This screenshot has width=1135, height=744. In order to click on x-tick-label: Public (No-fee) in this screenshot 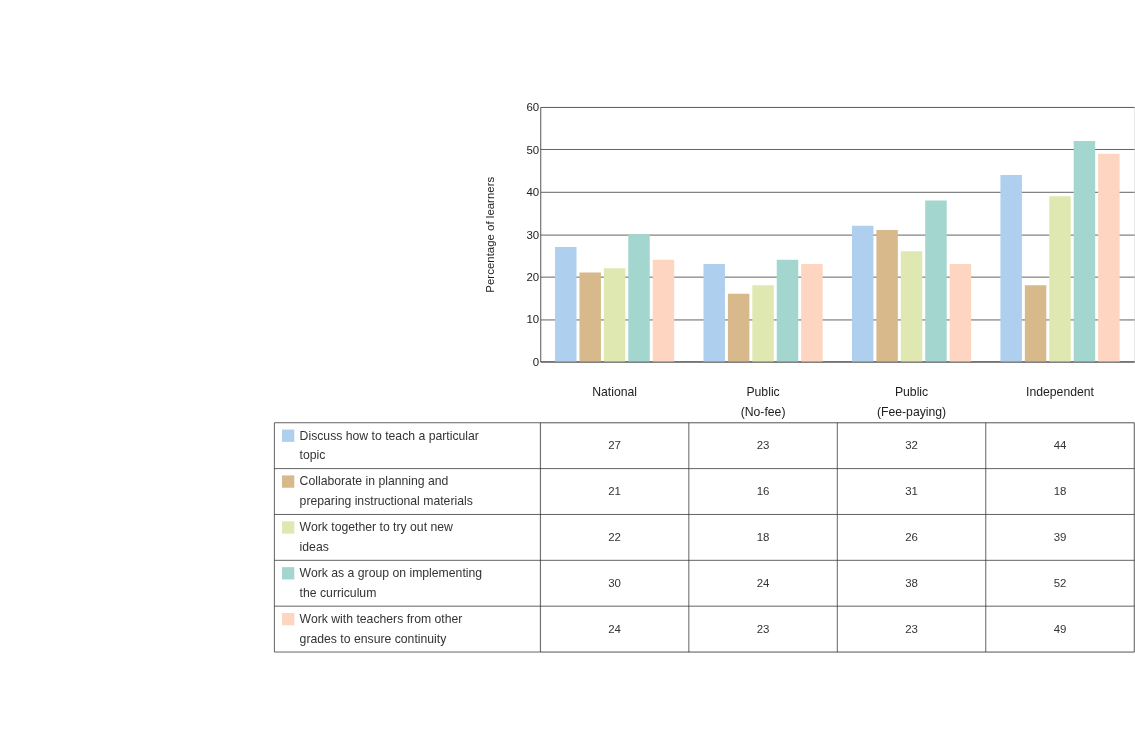, I will do `click(763, 402)`.